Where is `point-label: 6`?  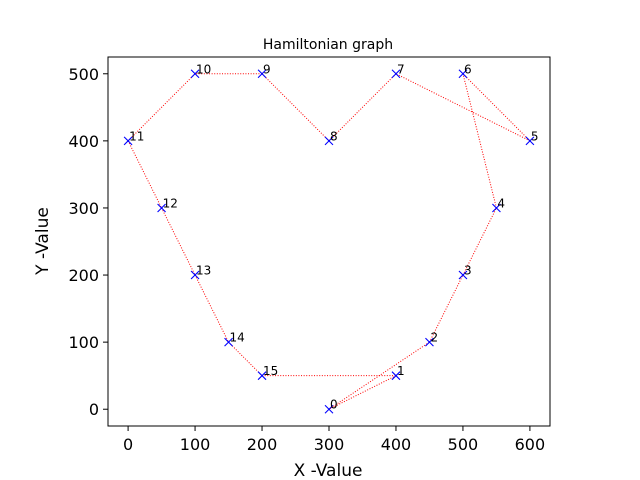 point-label: 6 is located at coordinates (468, 69).